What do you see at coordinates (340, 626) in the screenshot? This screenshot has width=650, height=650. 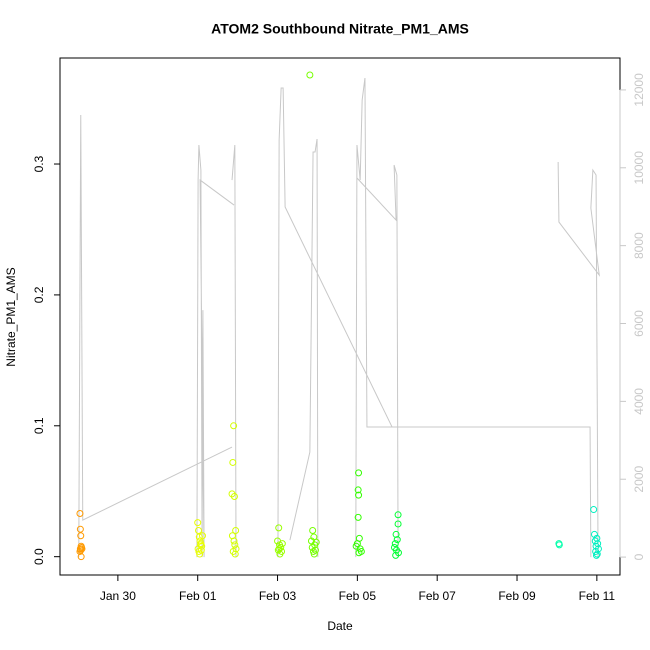 I see `x-axis-label: Date` at bounding box center [340, 626].